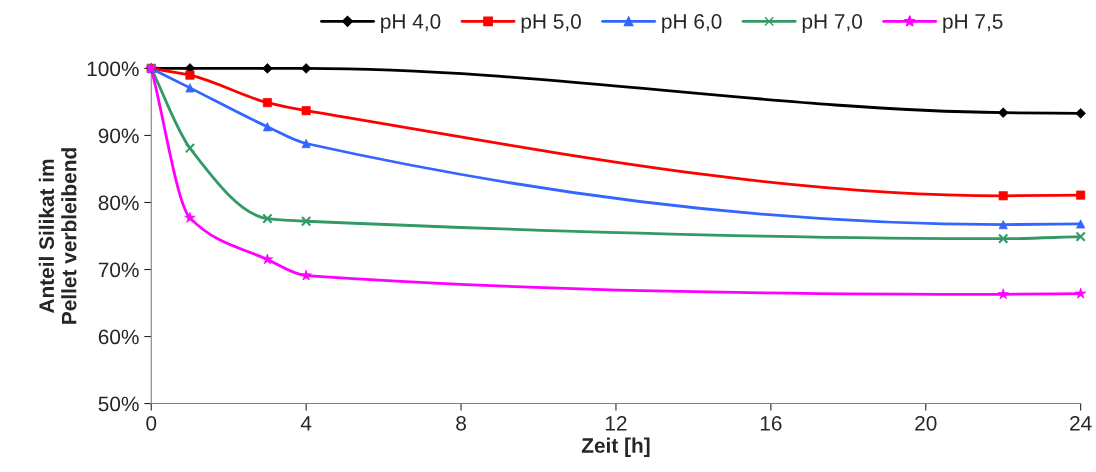  What do you see at coordinates (118, 337) in the screenshot?
I see `y-tick-label: 60%` at bounding box center [118, 337].